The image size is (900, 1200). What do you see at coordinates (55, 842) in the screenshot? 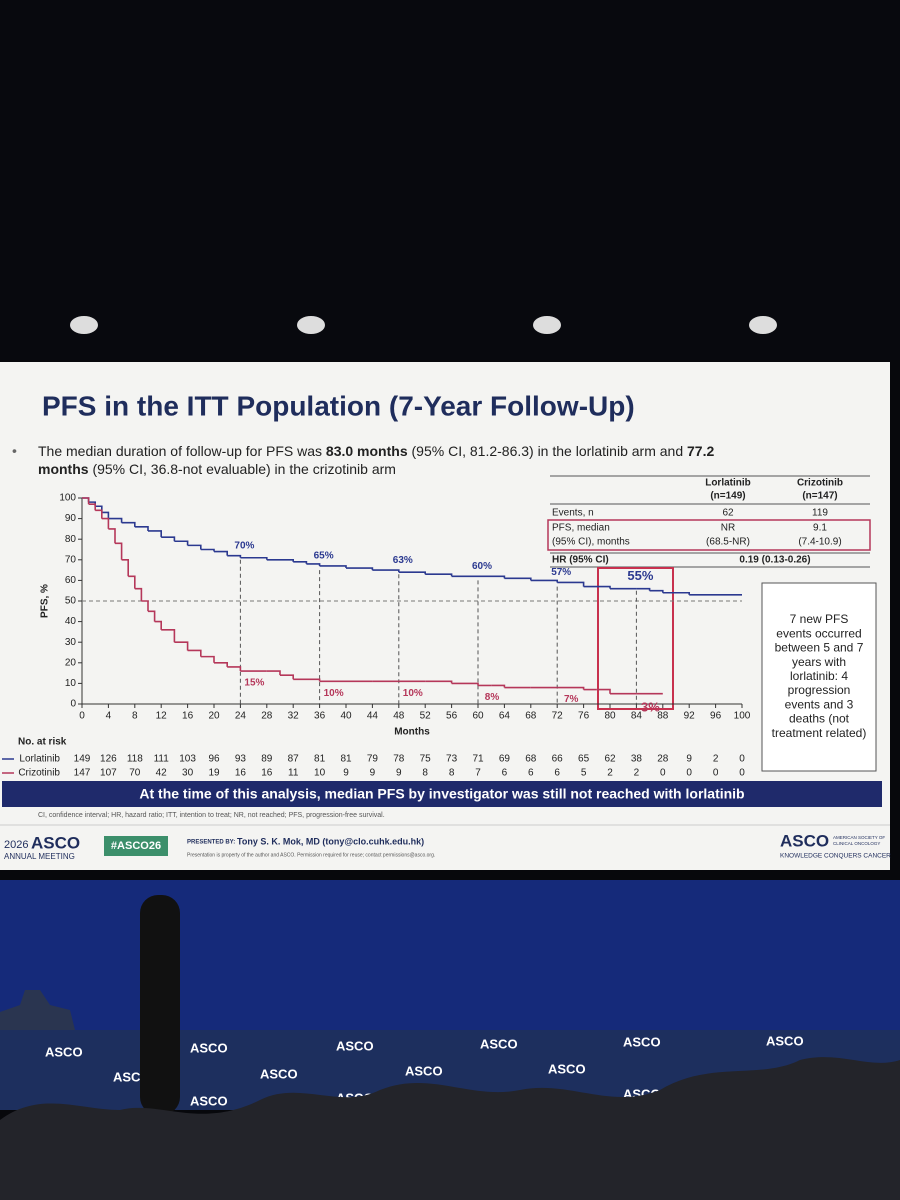
I see `footer-brand: ASCO` at bounding box center [55, 842].